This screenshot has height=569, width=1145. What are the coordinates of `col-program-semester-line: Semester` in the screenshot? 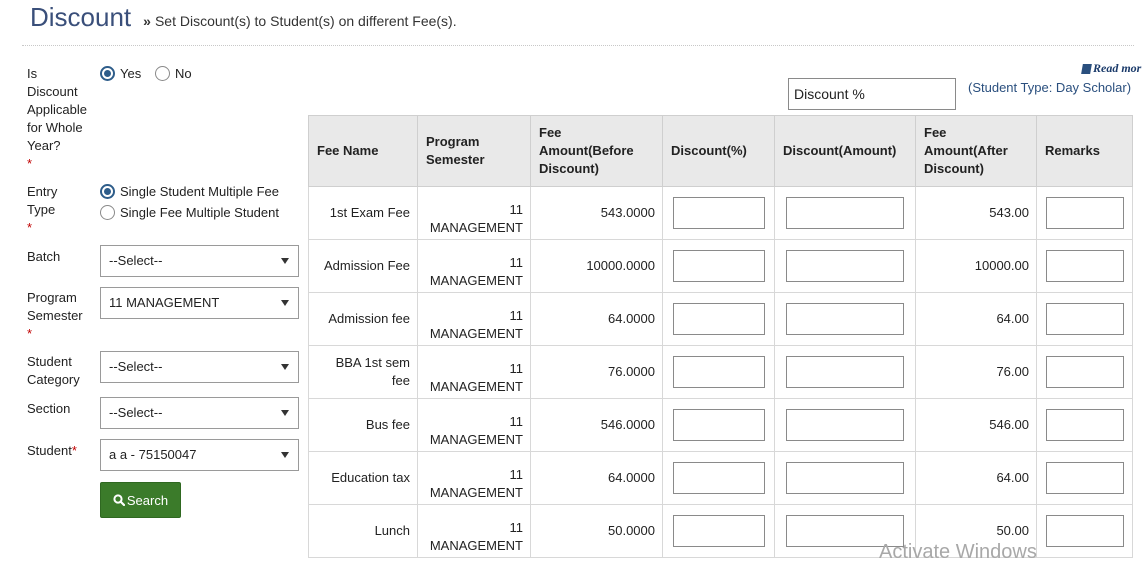 It's located at (455, 159).